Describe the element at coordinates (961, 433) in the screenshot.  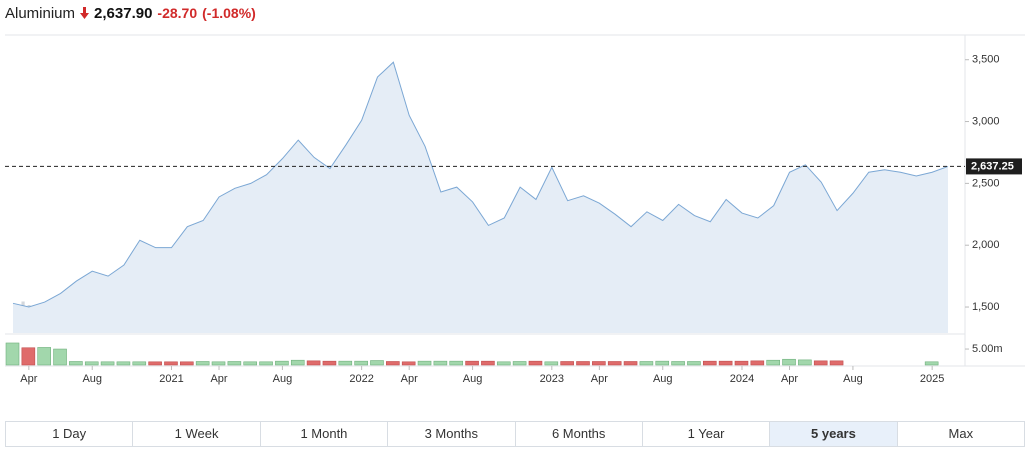
I see `range-button: Max` at that location.